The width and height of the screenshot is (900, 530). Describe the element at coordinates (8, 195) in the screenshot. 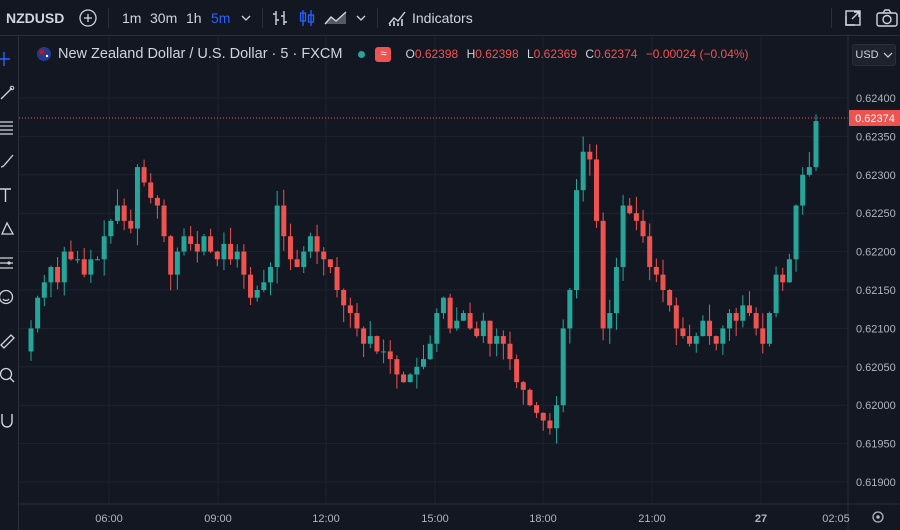

I see `text-tool` at that location.